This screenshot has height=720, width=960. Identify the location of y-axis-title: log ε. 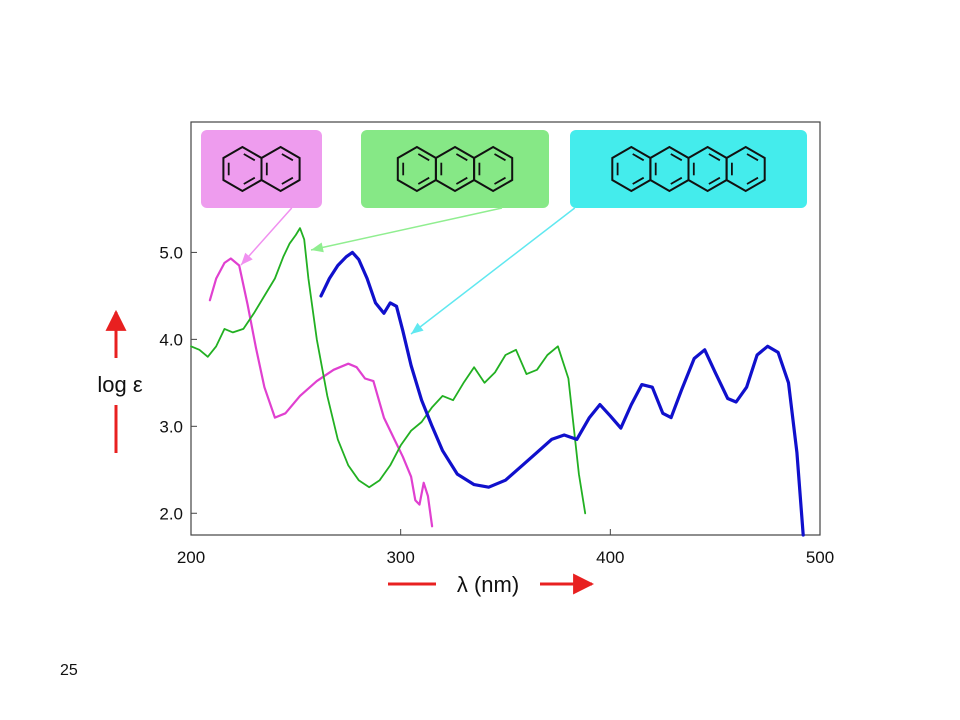
(119, 384).